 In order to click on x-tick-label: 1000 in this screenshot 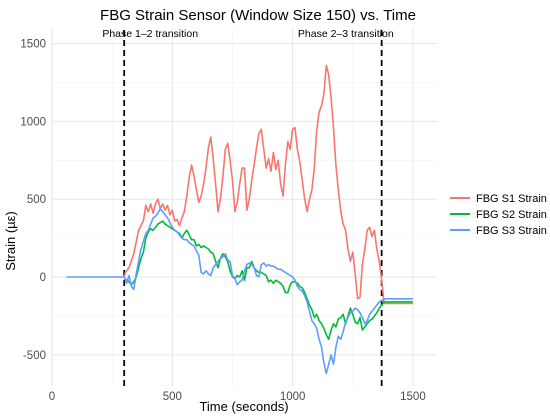, I will do `click(293, 397)`.